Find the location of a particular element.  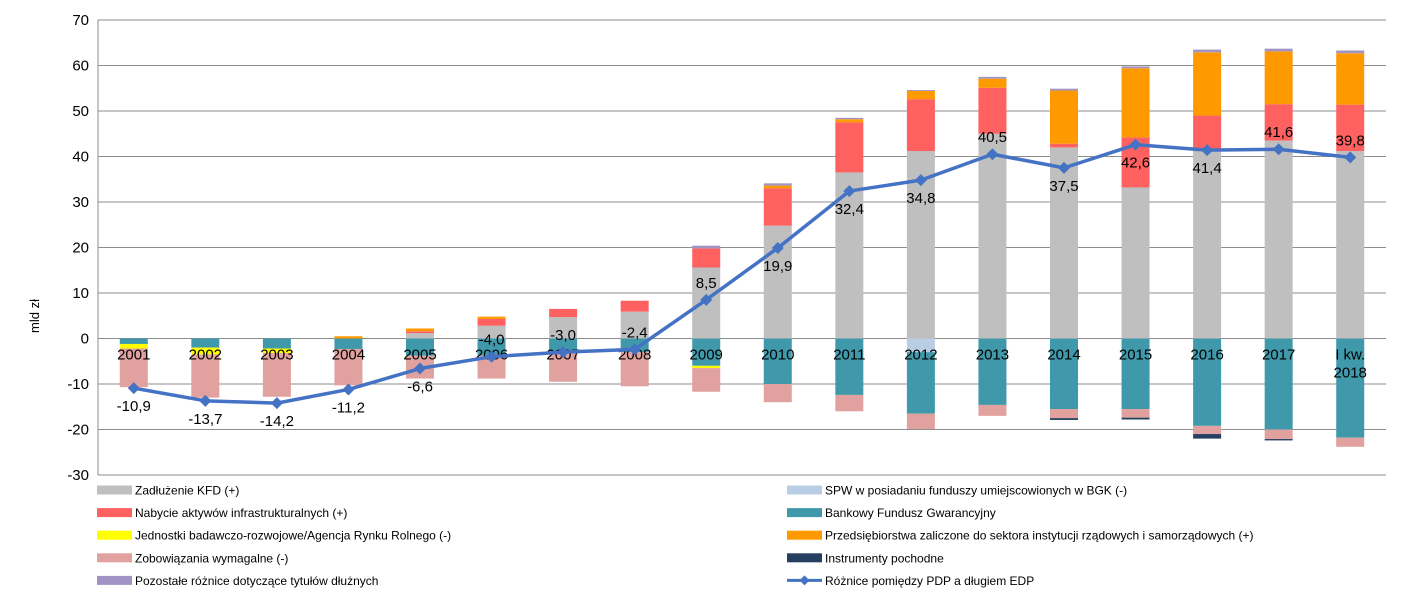

line-data-label: 42,6 is located at coordinates (1135, 163).